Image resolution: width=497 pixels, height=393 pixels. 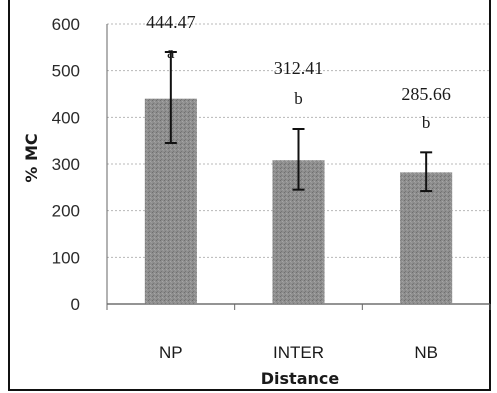 What do you see at coordinates (299, 68) in the screenshot?
I see `data-label: 312.41` at bounding box center [299, 68].